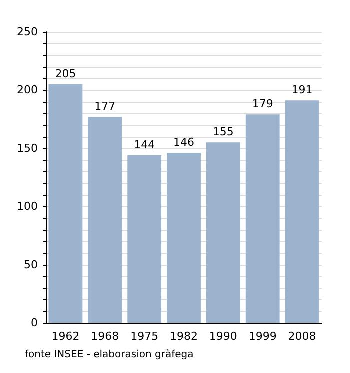 The image size is (350, 373). What do you see at coordinates (184, 336) in the screenshot?
I see `x-tick-label: 1982` at bounding box center [184, 336].